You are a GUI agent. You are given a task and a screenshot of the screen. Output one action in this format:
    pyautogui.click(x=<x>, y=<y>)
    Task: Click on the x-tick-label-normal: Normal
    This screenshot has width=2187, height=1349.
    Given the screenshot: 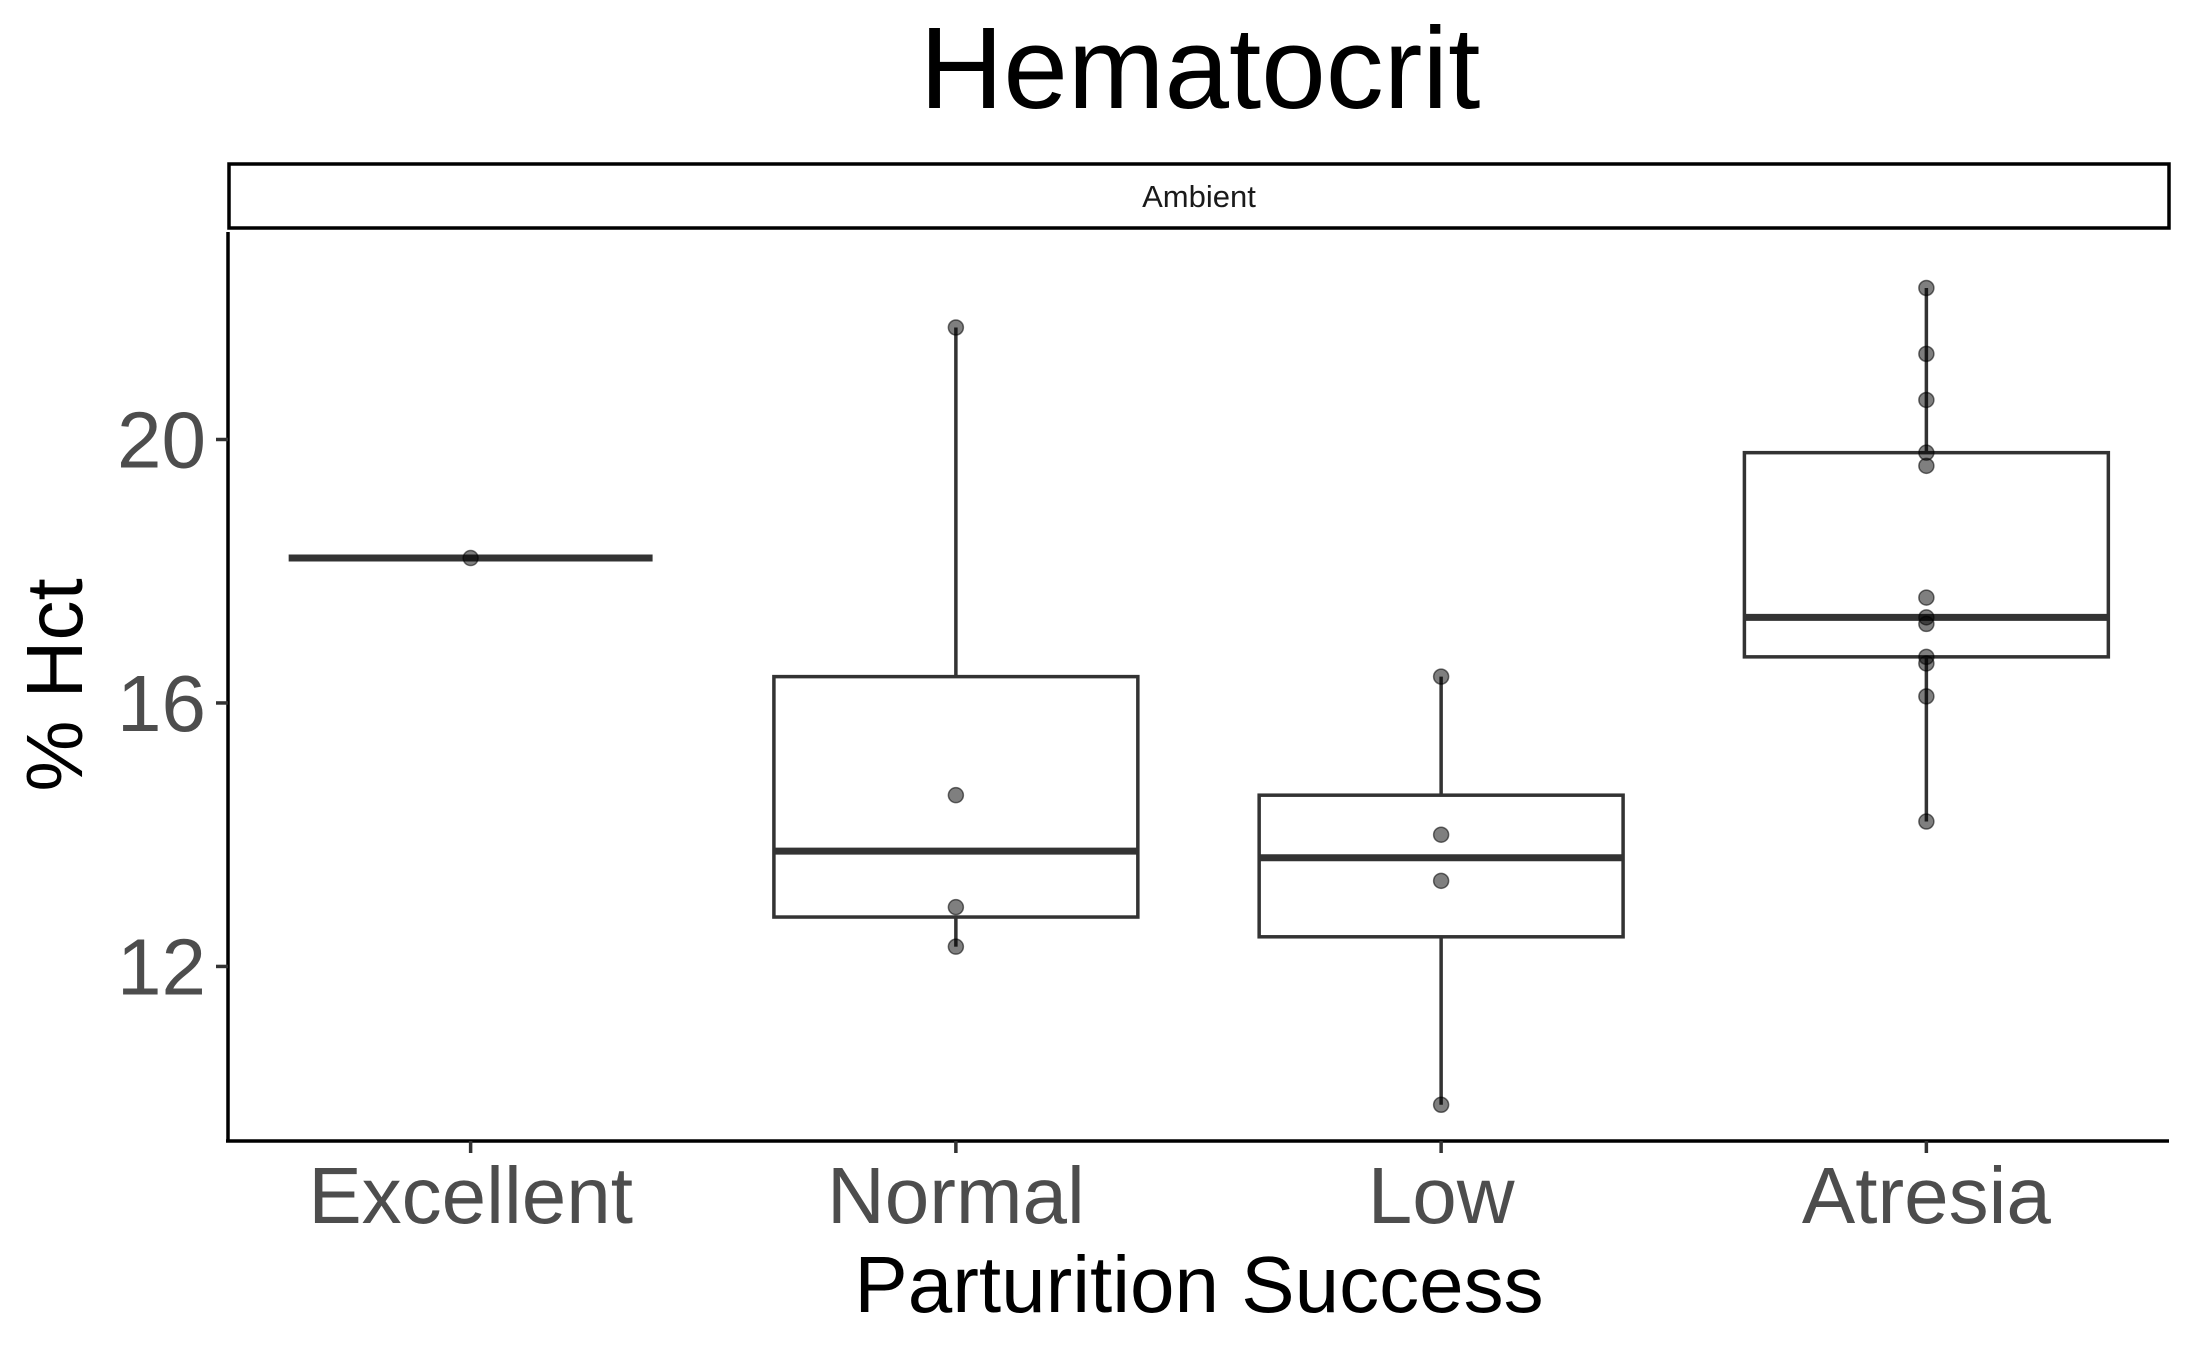 What is the action you would take?
    pyautogui.click(x=956, y=1195)
    